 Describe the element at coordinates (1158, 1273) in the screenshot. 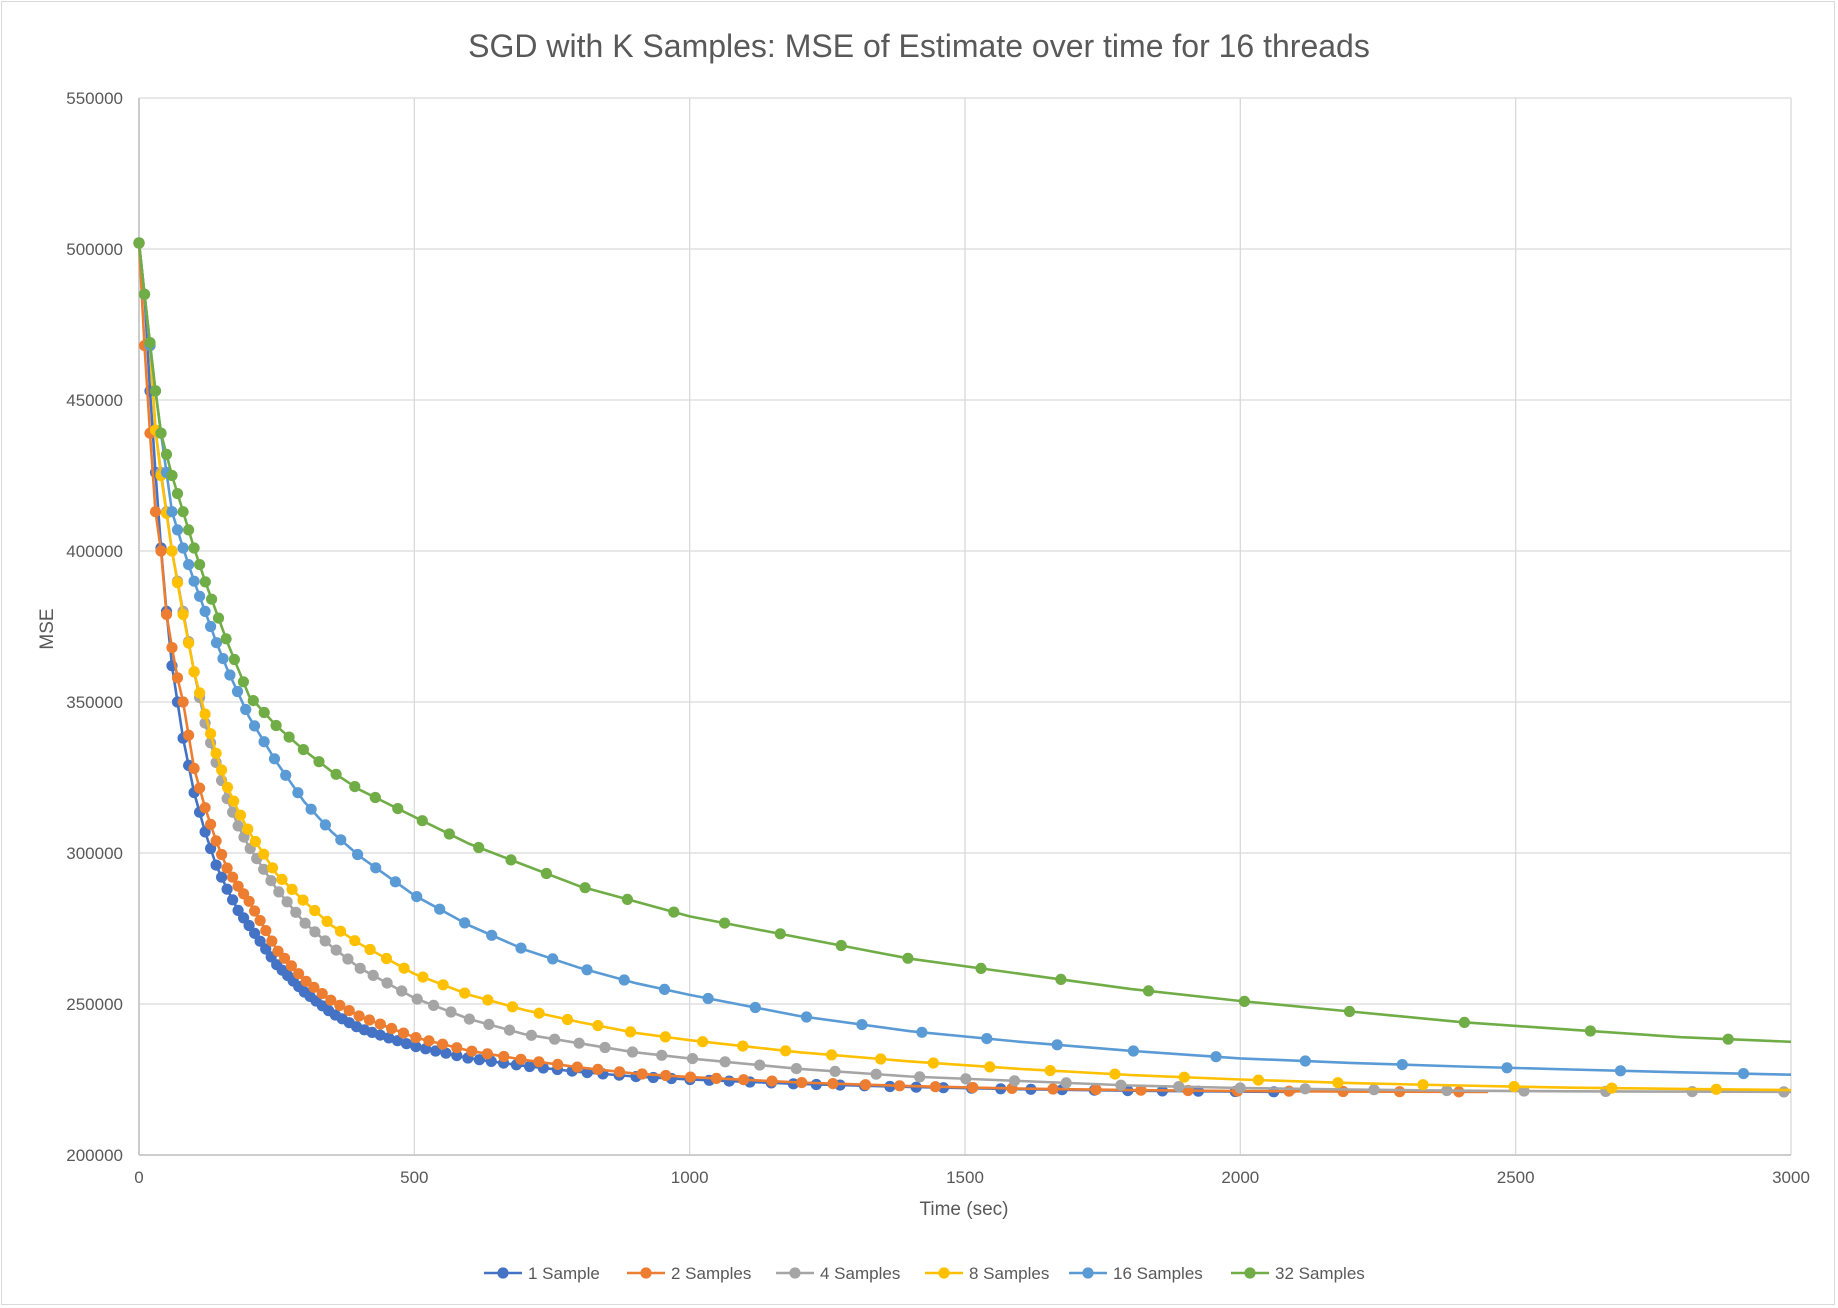

I see `legend-label: 16 Samples` at that location.